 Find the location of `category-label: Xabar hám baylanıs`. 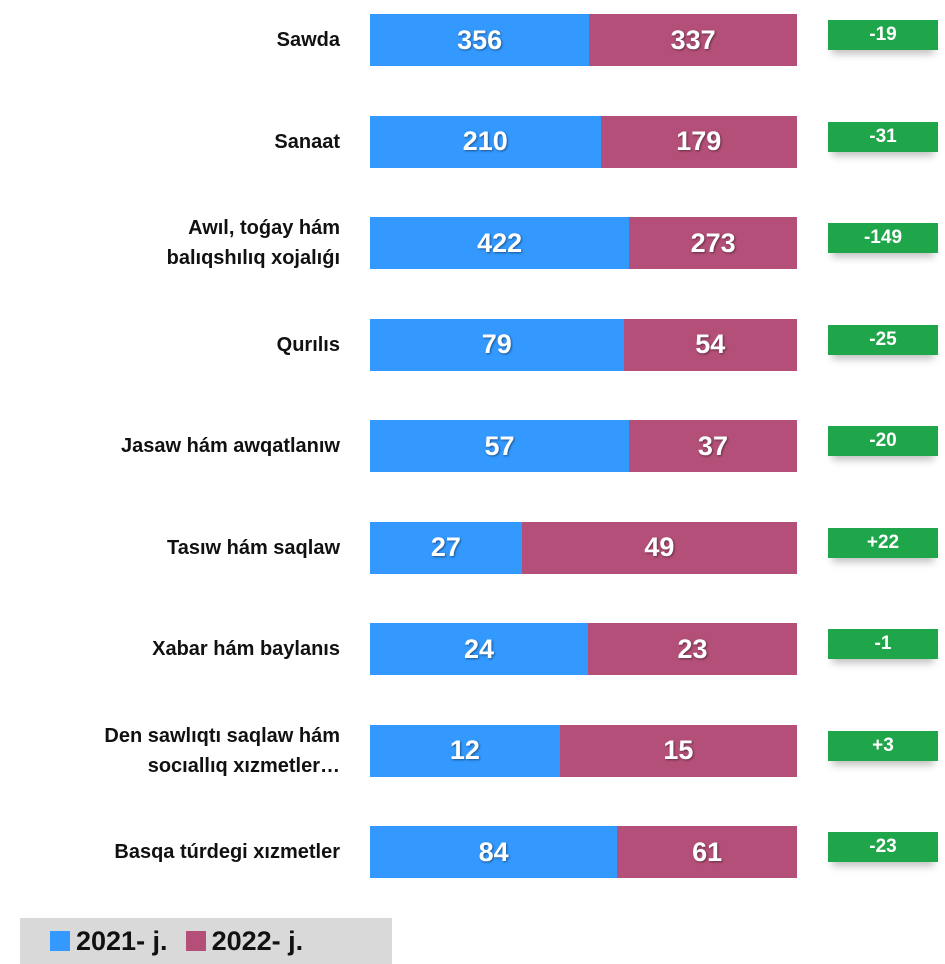

category-label: Xabar hám baylanıs is located at coordinates (246, 649).